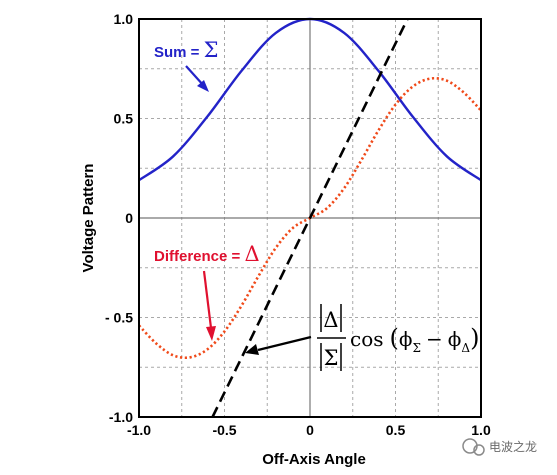 This screenshot has width=557, height=475. Describe the element at coordinates (414, 339) in the screenshot. I see `formula-cos: cos (ϕΣ − ϕΔ)` at that location.